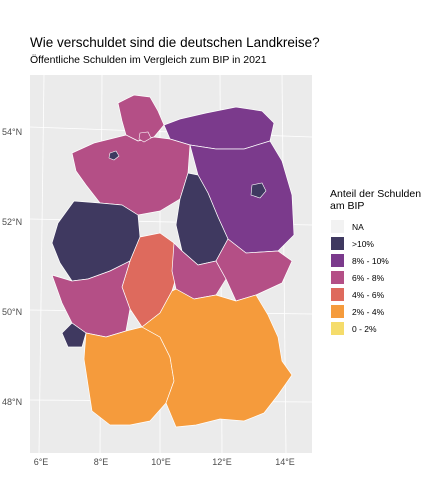  Describe the element at coordinates (254, 270) in the screenshot. I see `state-sachsen` at that location.